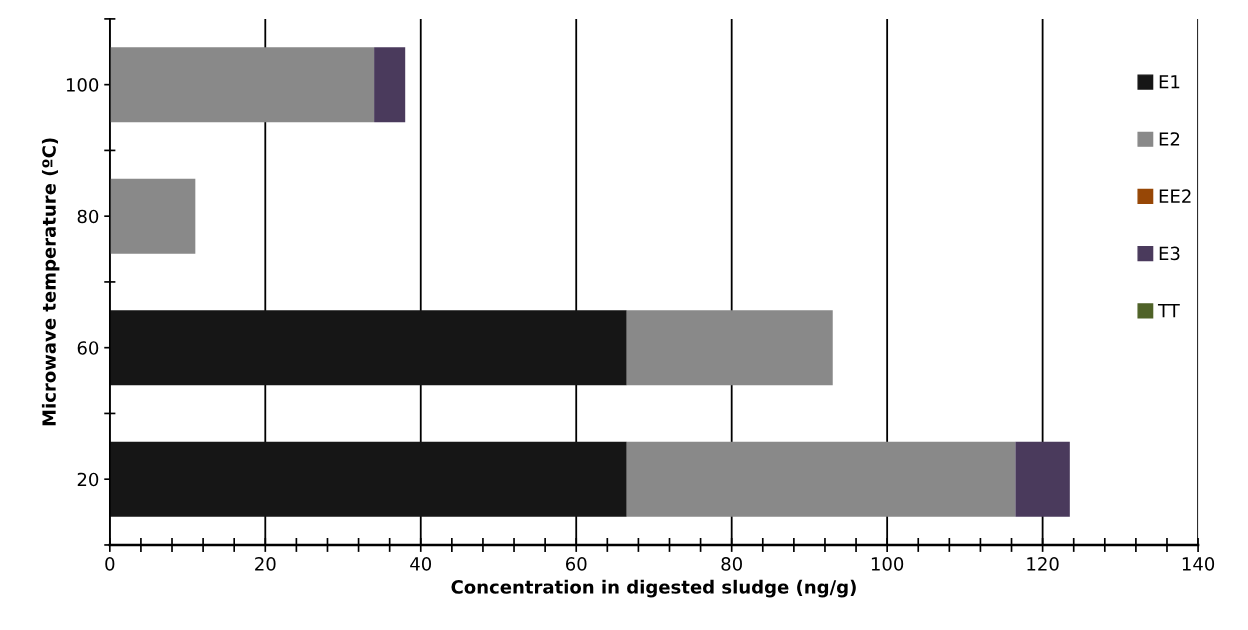  I want to click on x-tick-label: 40, so click(421, 564).